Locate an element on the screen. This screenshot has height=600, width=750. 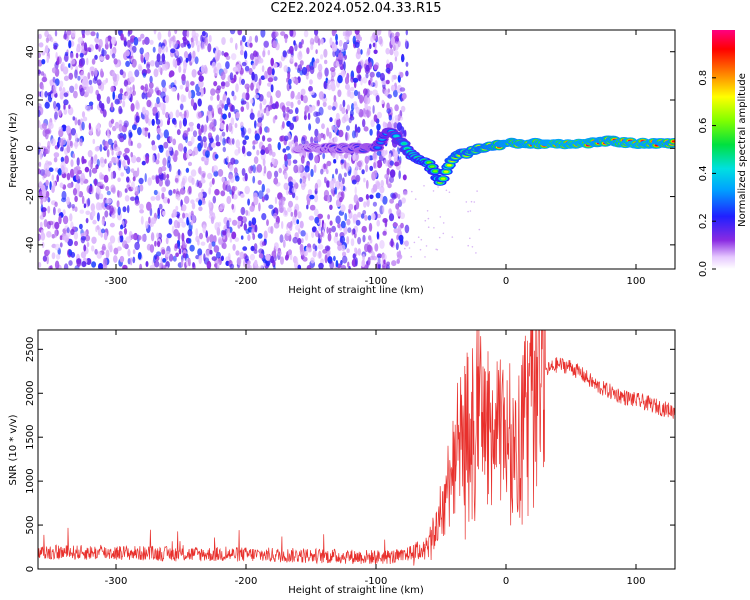
colorbar-ticks: 0.0 0.2 0.4 0.6 0.8 is located at coordinates (707, 173).